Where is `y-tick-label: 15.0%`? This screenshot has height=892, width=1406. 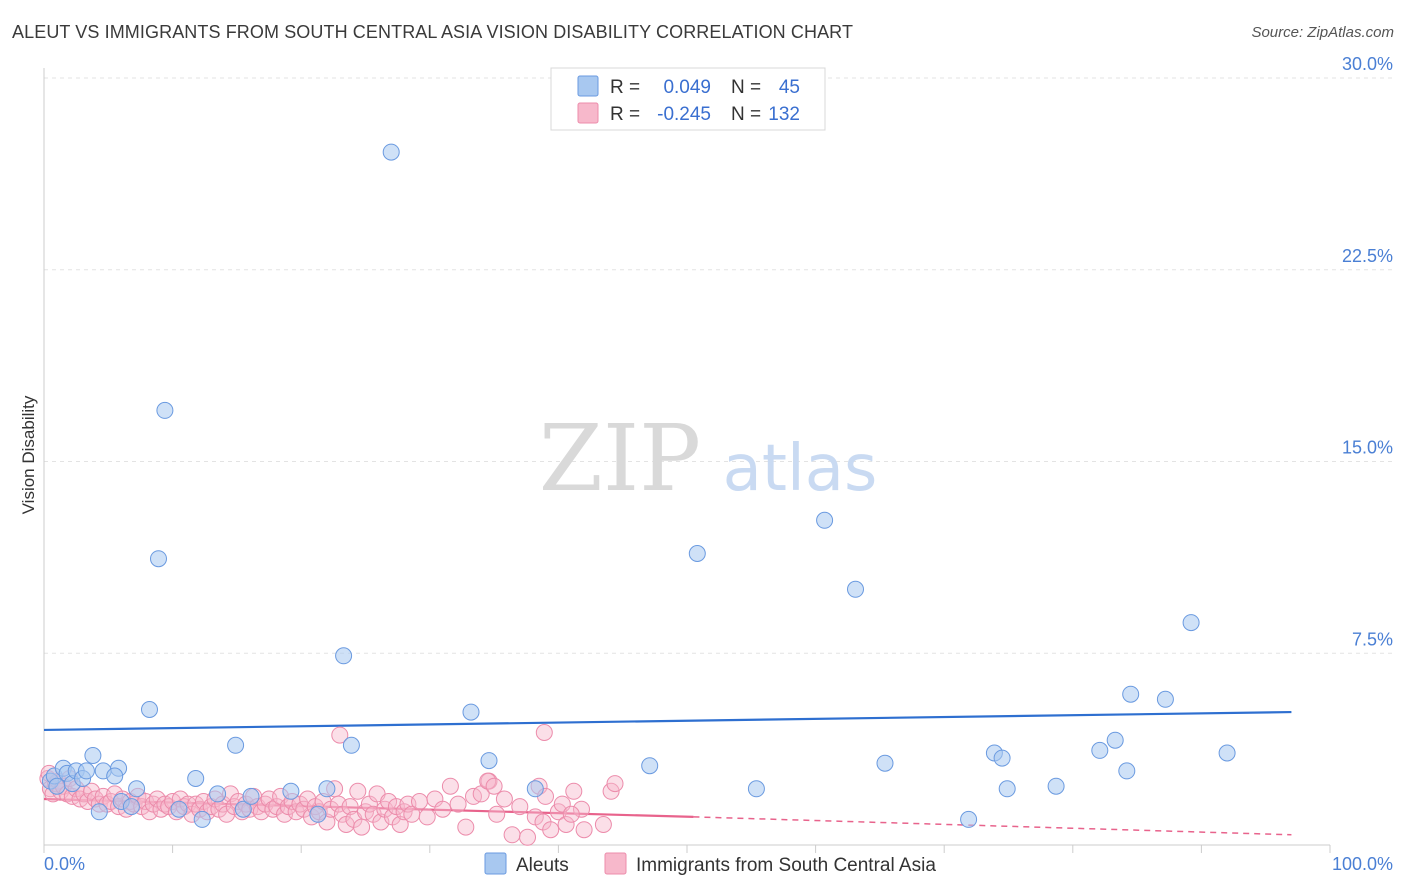 y-tick-label: 15.0% is located at coordinates (1367, 448).